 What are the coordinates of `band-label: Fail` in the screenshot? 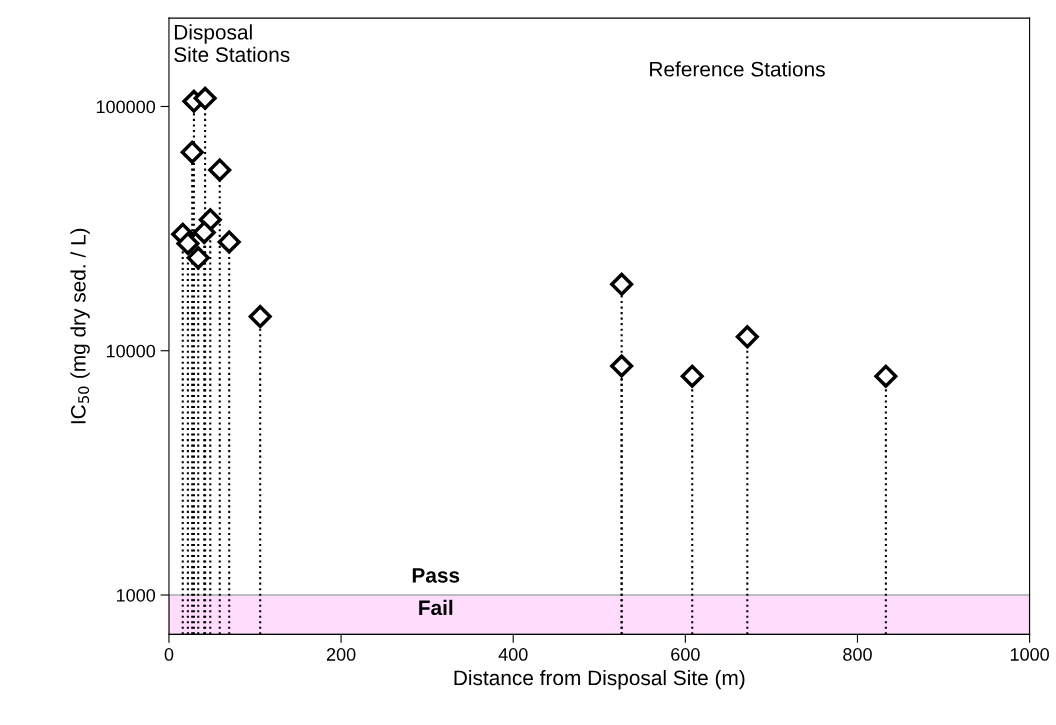 It's located at (436, 607).